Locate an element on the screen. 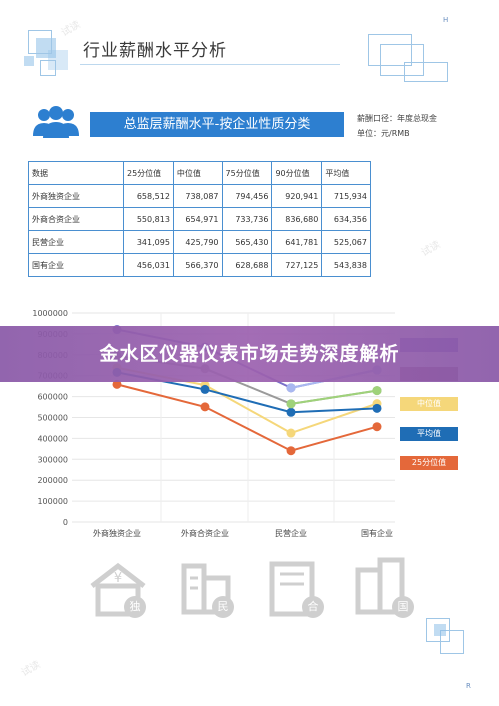 The image size is (499, 706). x-tick-label: 外商合资企业 is located at coordinates (205, 533).